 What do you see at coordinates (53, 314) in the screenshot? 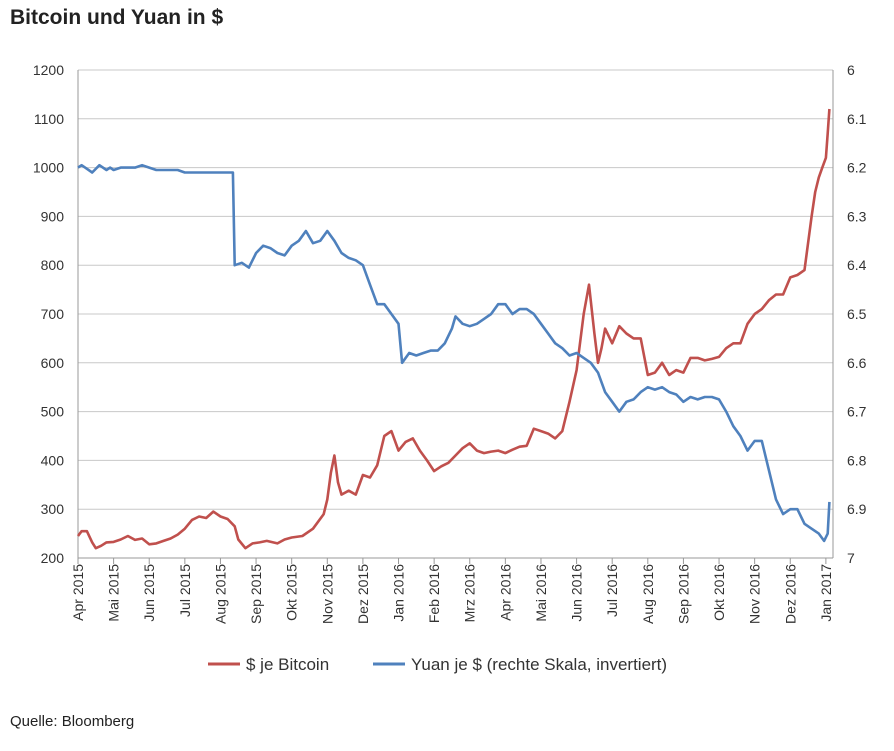
I see `left-tick-label: 700` at bounding box center [53, 314].